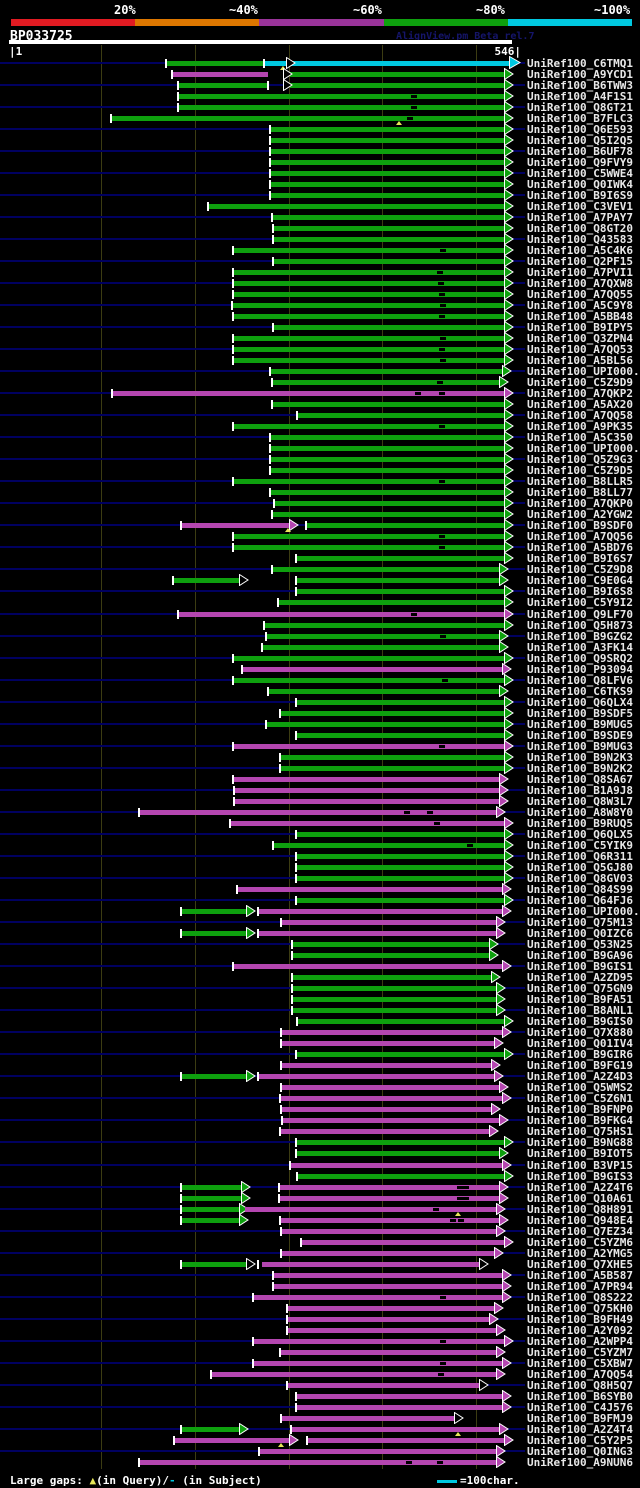 This screenshot has width=640, height=1488. What do you see at coordinates (580, 1385) in the screenshot?
I see `hit-accession-label: UniRef100_Q8H5Q7` at bounding box center [580, 1385].